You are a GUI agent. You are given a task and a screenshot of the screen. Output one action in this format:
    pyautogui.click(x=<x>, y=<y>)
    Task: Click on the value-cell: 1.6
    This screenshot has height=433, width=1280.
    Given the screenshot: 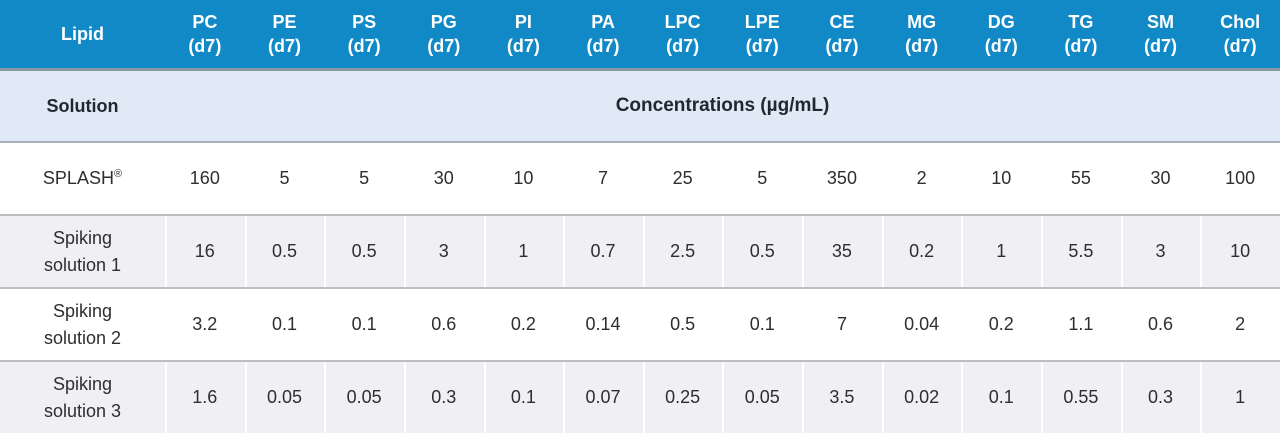 What is the action you would take?
    pyautogui.click(x=205, y=397)
    